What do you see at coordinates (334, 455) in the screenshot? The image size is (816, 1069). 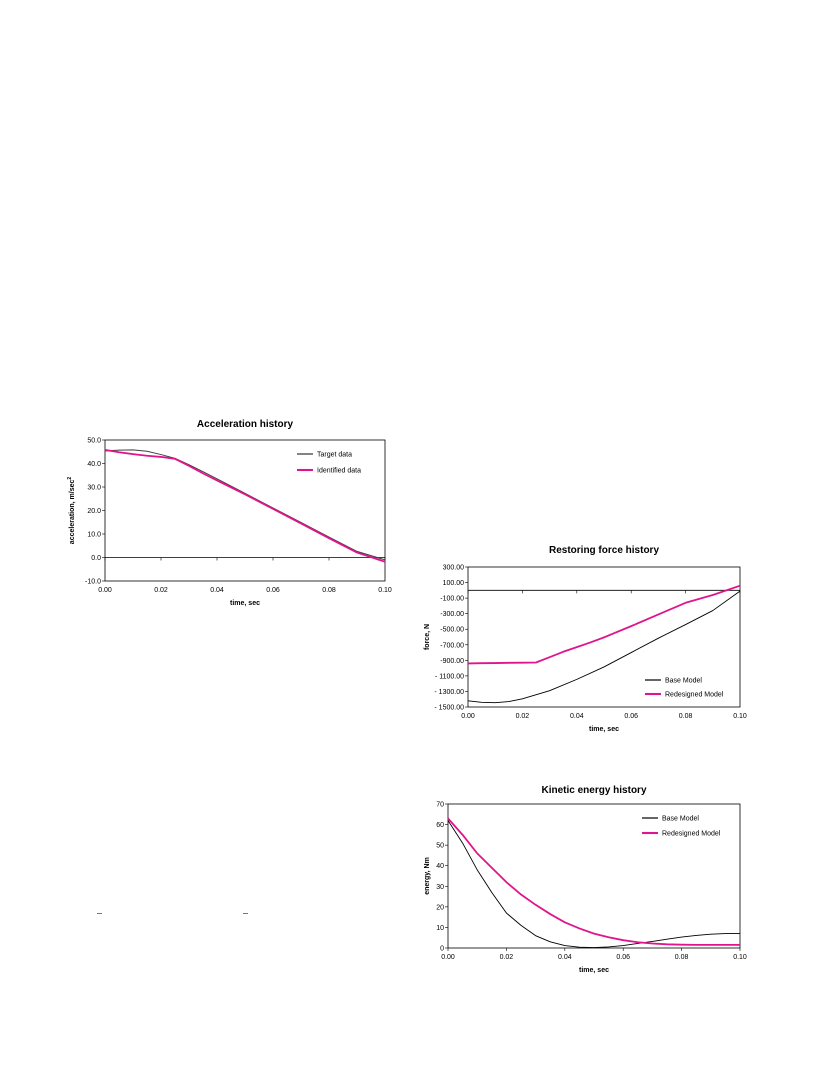 I see `legend-label-0: Target data` at bounding box center [334, 455].